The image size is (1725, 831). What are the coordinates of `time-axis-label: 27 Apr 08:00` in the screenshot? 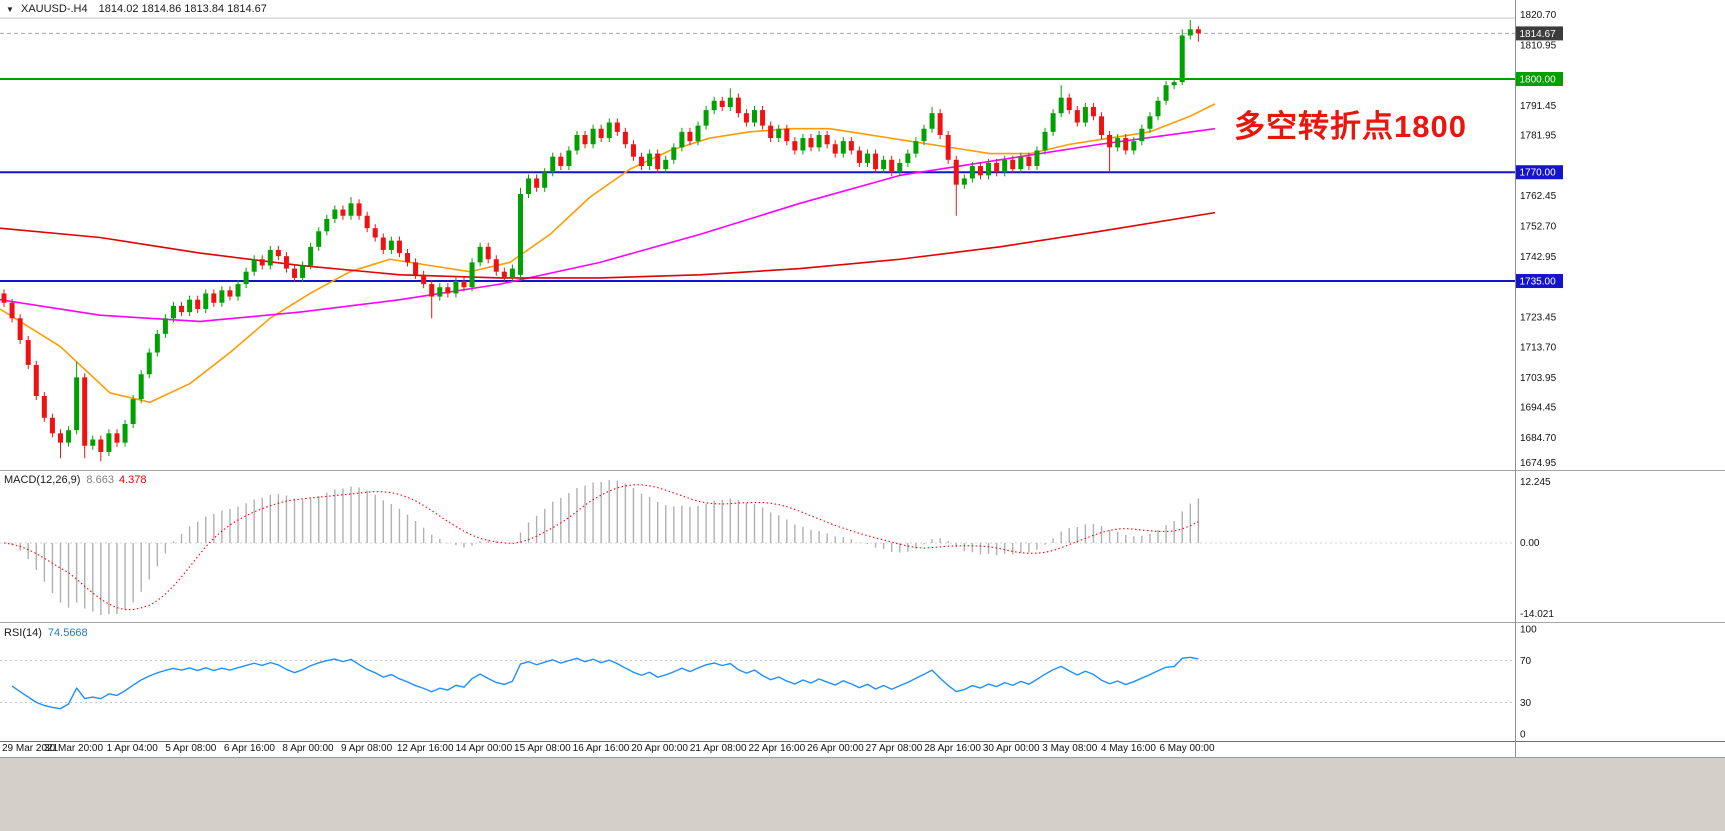 It's located at (894, 748).